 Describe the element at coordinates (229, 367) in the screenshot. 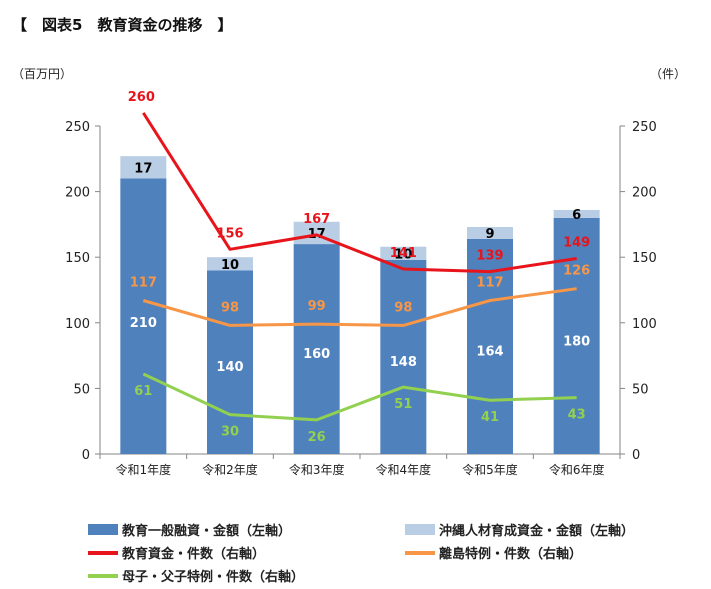

I see `bar-general-loan-label: 140` at that location.